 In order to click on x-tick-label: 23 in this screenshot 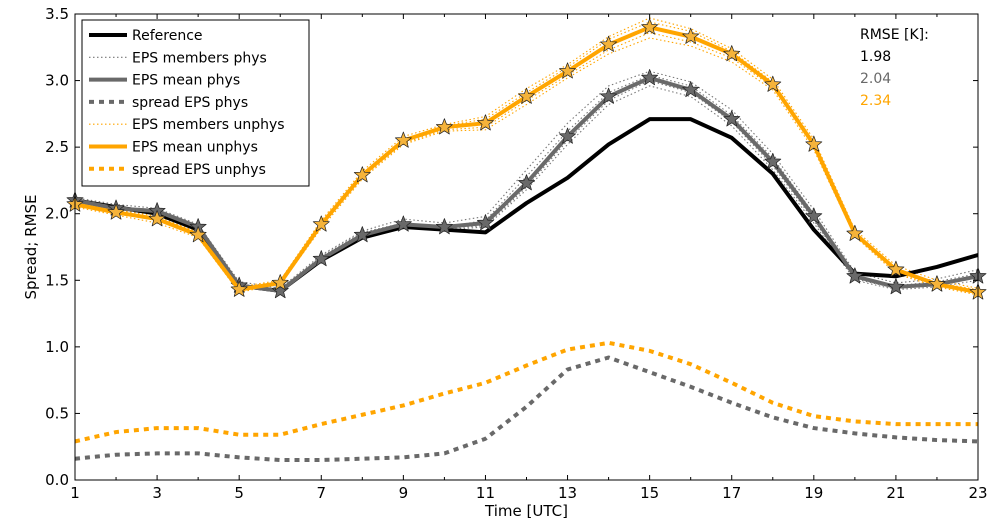, I will do `click(977, 493)`.